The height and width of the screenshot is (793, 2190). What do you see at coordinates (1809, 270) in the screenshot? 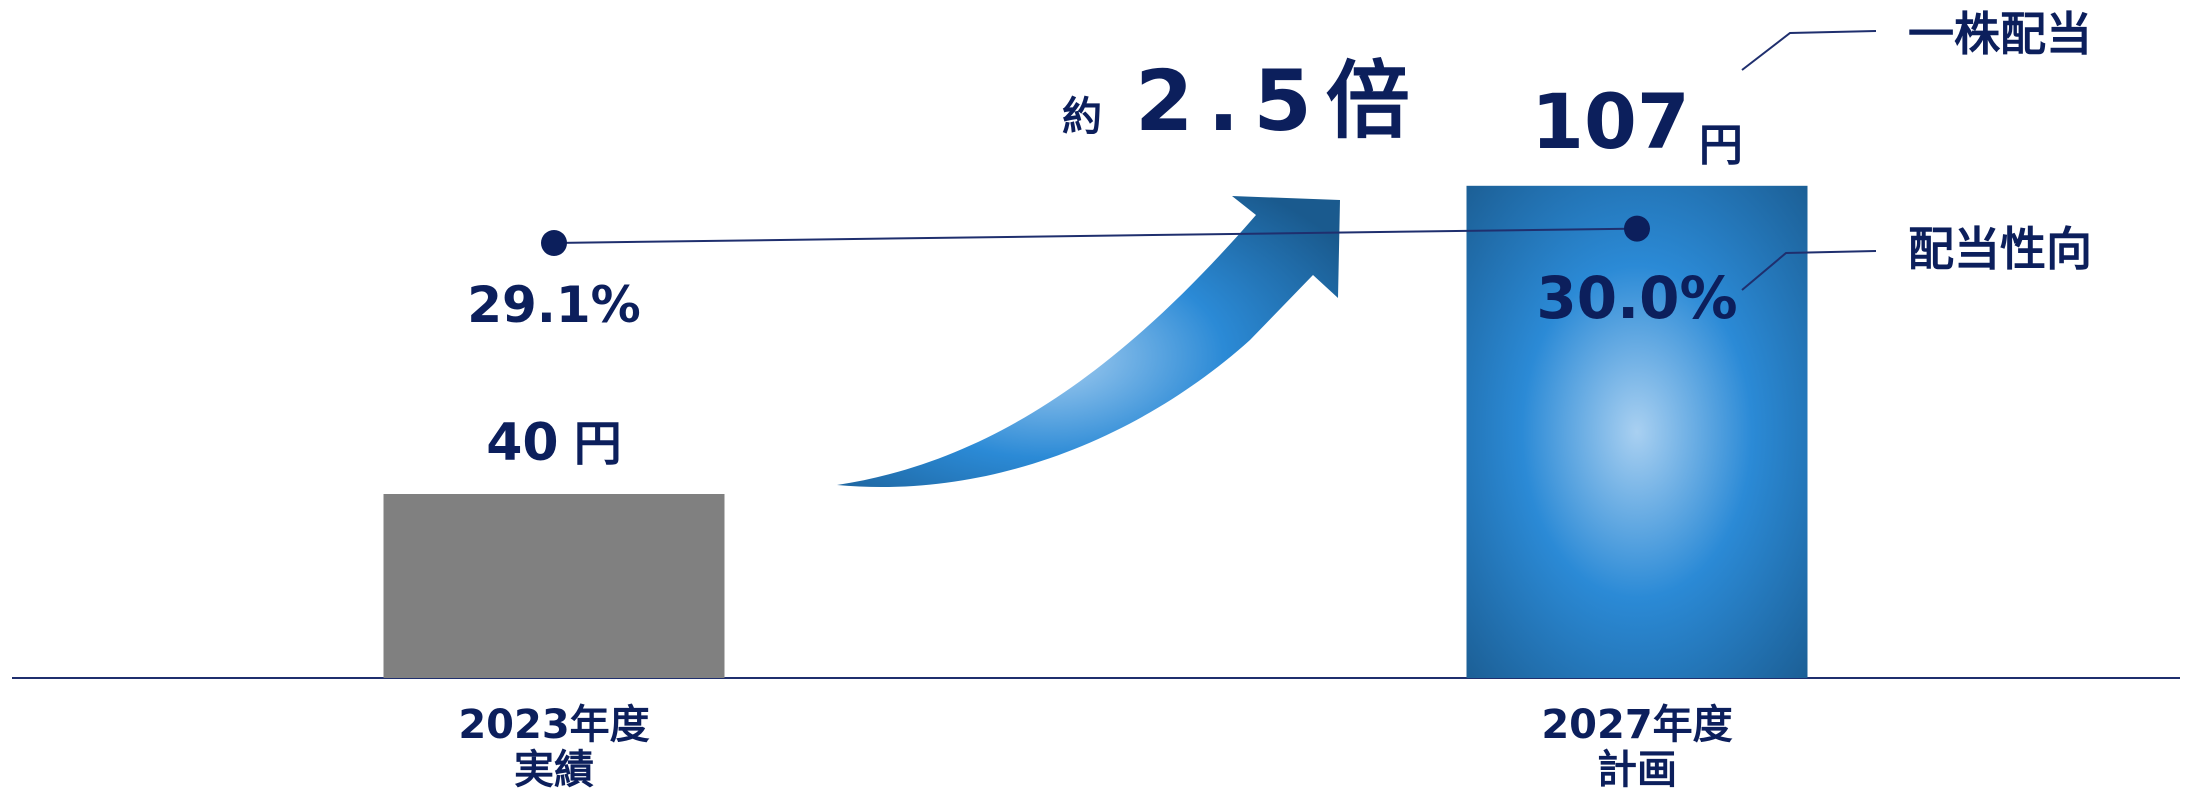
I see `leader-line-payout` at bounding box center [1809, 270].